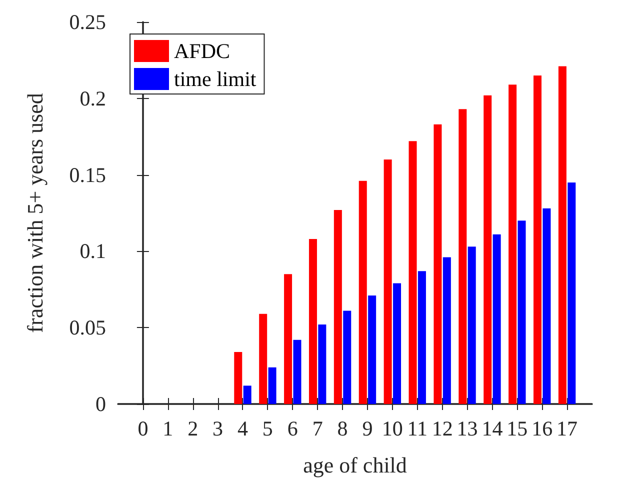 The image size is (618, 489). What do you see at coordinates (87, 174) in the screenshot?
I see `y-tick-label: 0.15` at bounding box center [87, 174].